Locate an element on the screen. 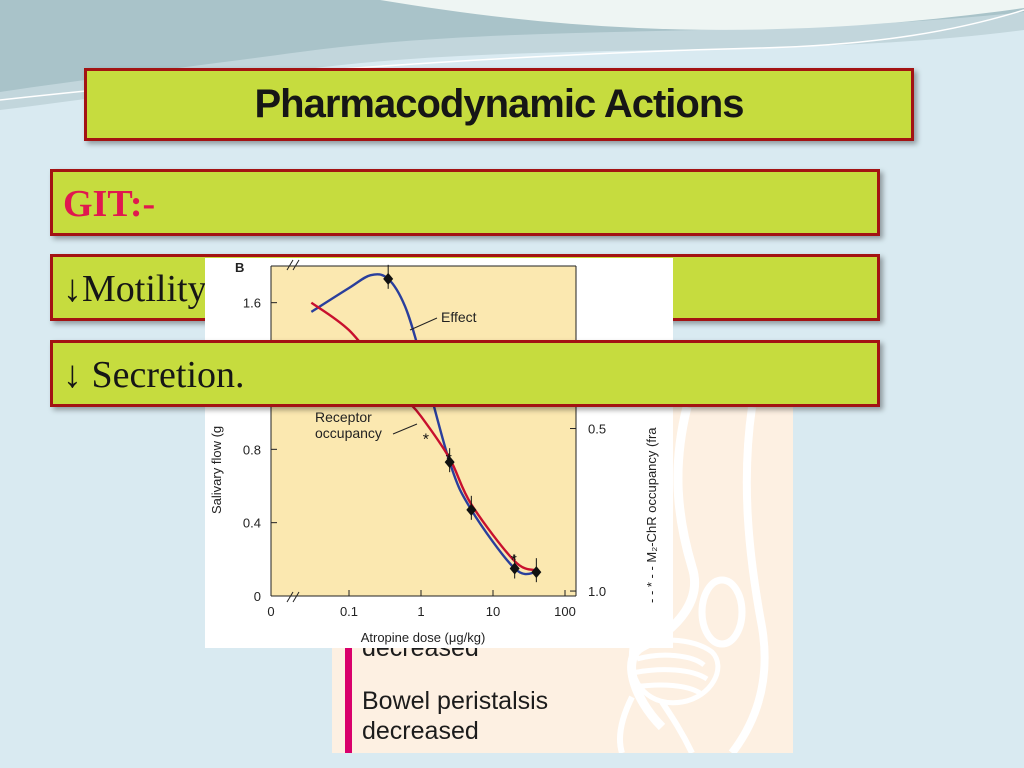 This screenshot has height=768, width=1024. rectum-outline is located at coordinates (656, 724).